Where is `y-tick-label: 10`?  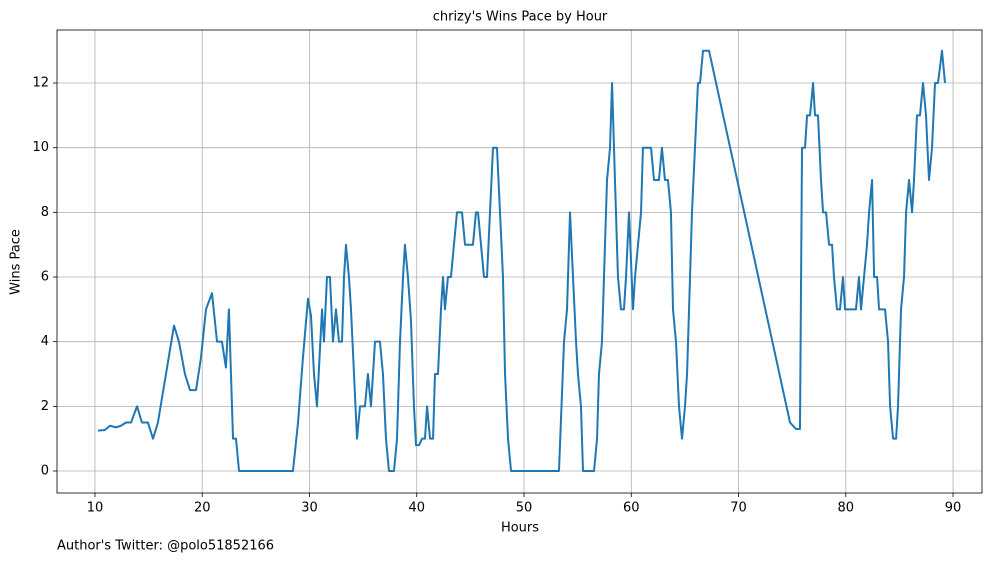
y-tick-label: 10 is located at coordinates (40, 147).